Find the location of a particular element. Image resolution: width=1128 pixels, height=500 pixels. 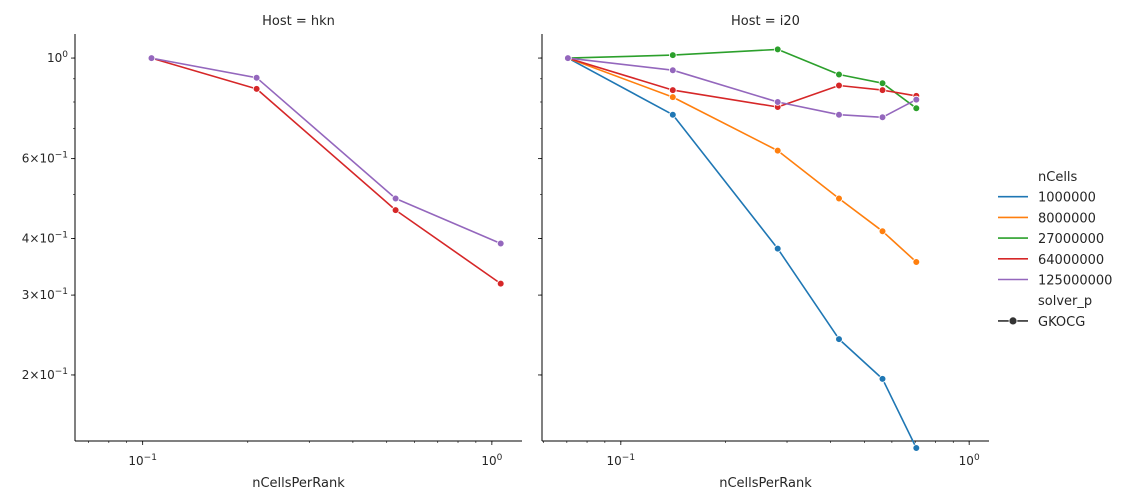

y-tick-label: 4×10−1 is located at coordinates (45, 237).